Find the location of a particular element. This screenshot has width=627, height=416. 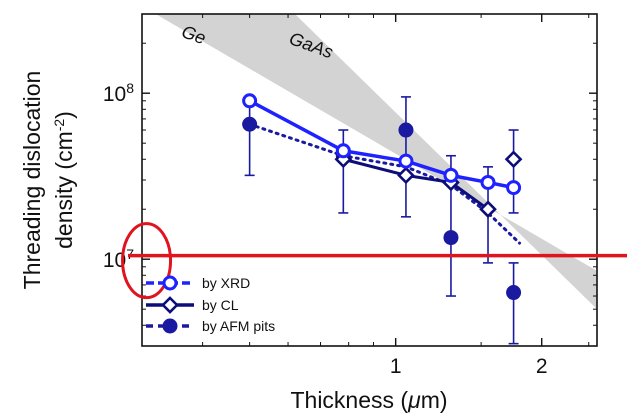

legend: by XRD by CL by AFM pits is located at coordinates (210, 304).